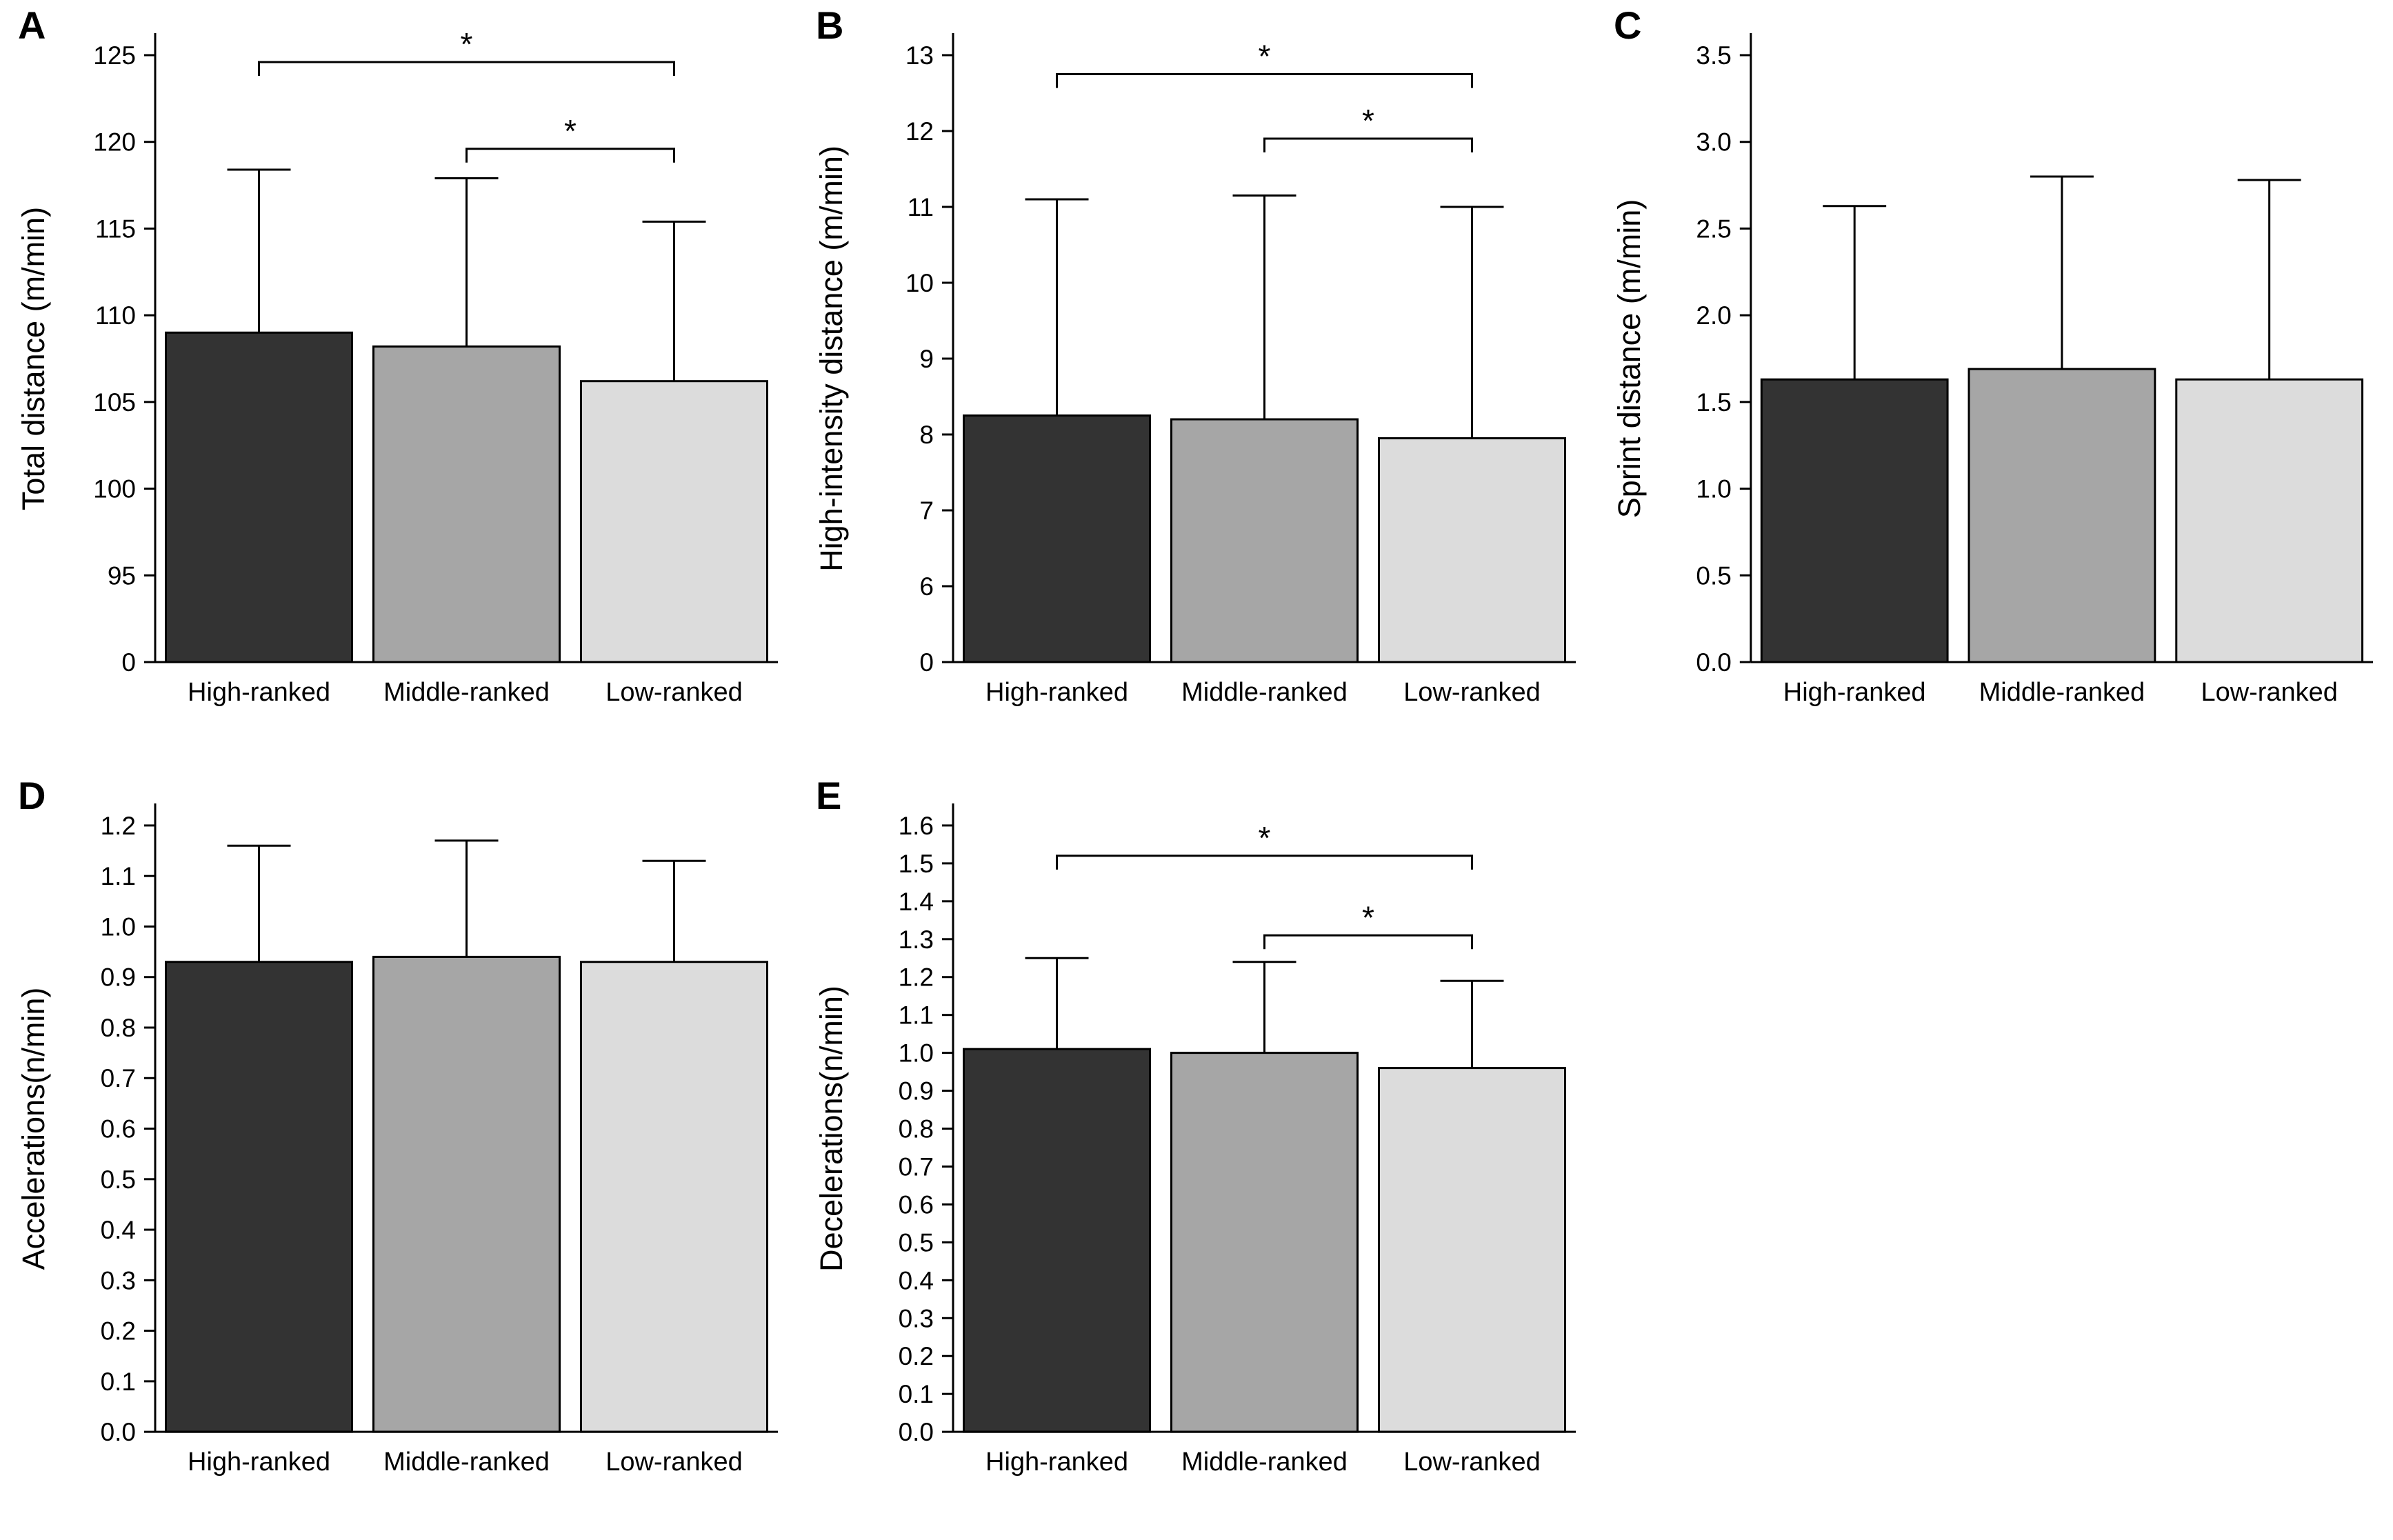  What do you see at coordinates (33, 1129) in the screenshot?
I see `y-axis-label: Accelerations(n/min)` at bounding box center [33, 1129].